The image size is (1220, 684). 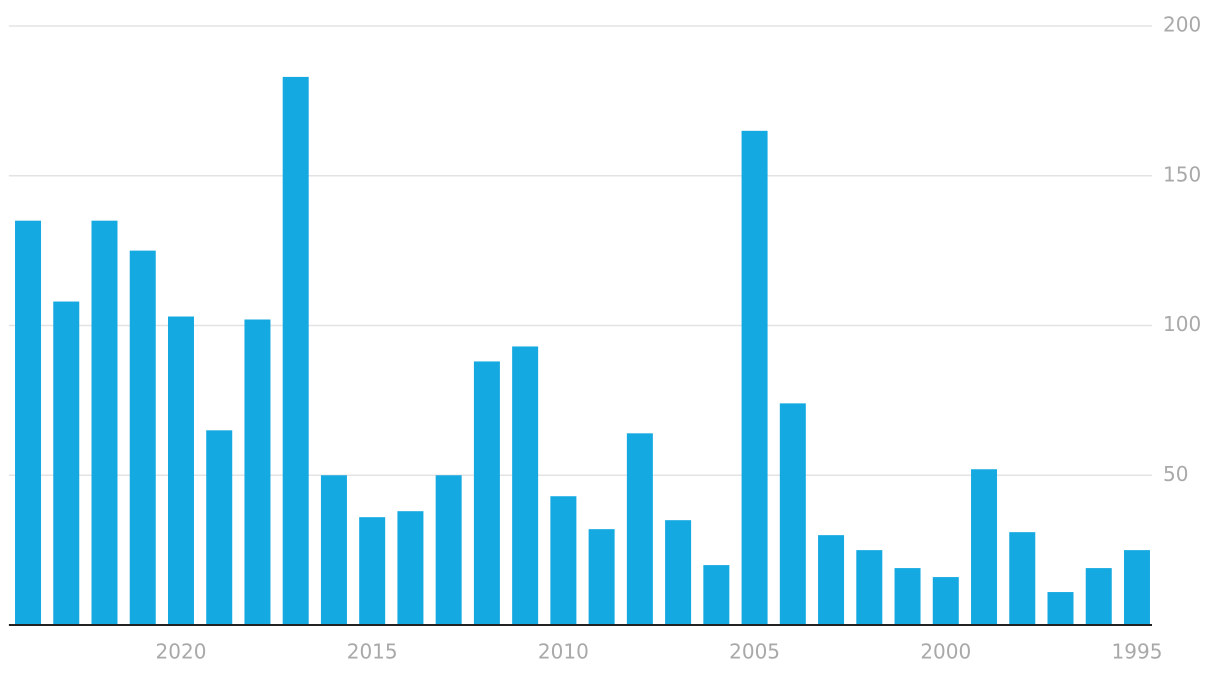 What do you see at coordinates (1182, 25) in the screenshot?
I see `y-tick-label: 200` at bounding box center [1182, 25].